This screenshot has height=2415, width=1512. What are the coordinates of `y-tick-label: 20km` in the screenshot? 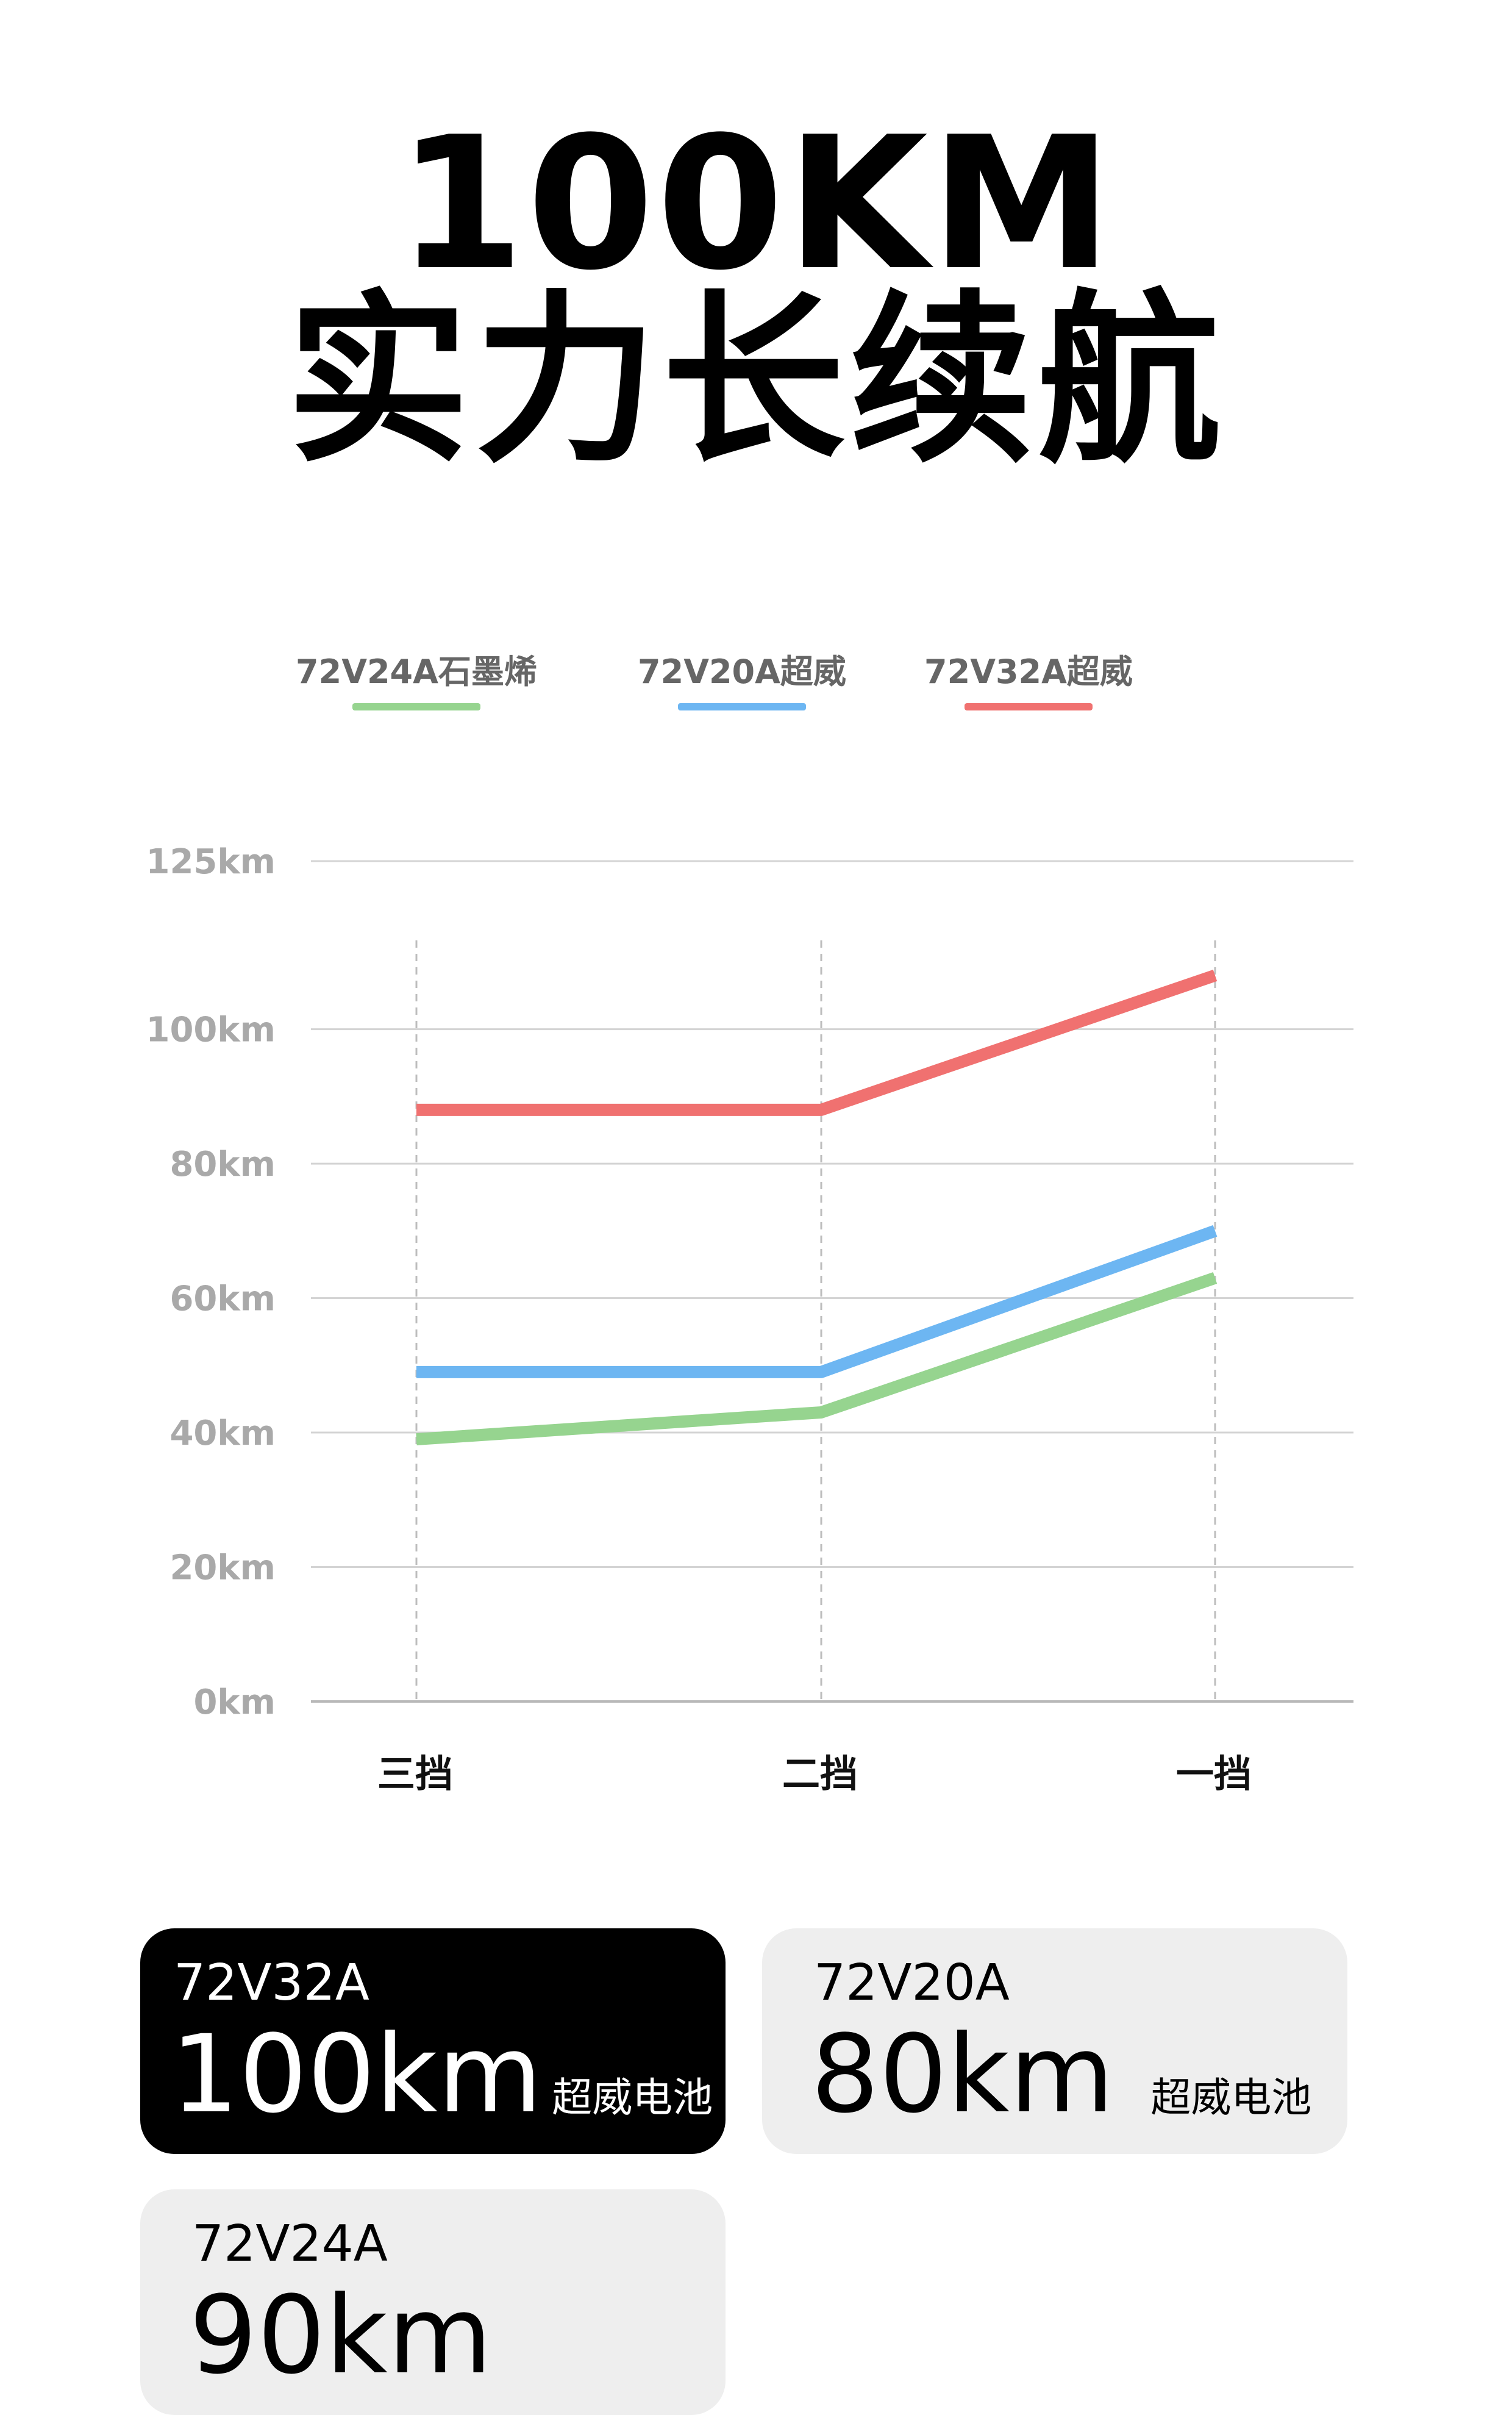 It's located at (222, 1568).